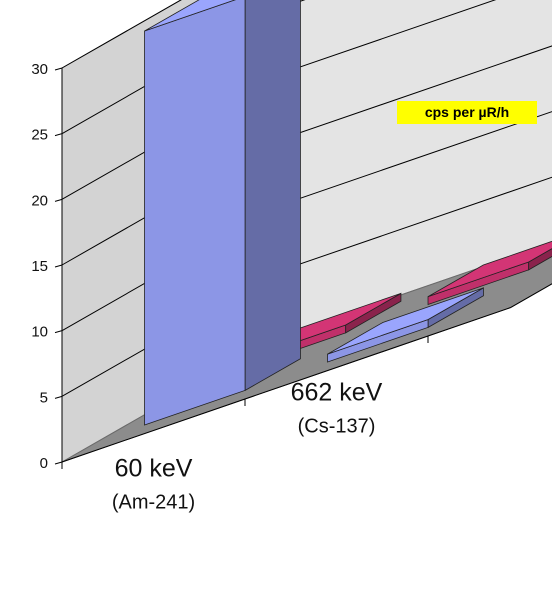  What do you see at coordinates (39, 332) in the screenshot?
I see `y-tick-label: 10` at bounding box center [39, 332].